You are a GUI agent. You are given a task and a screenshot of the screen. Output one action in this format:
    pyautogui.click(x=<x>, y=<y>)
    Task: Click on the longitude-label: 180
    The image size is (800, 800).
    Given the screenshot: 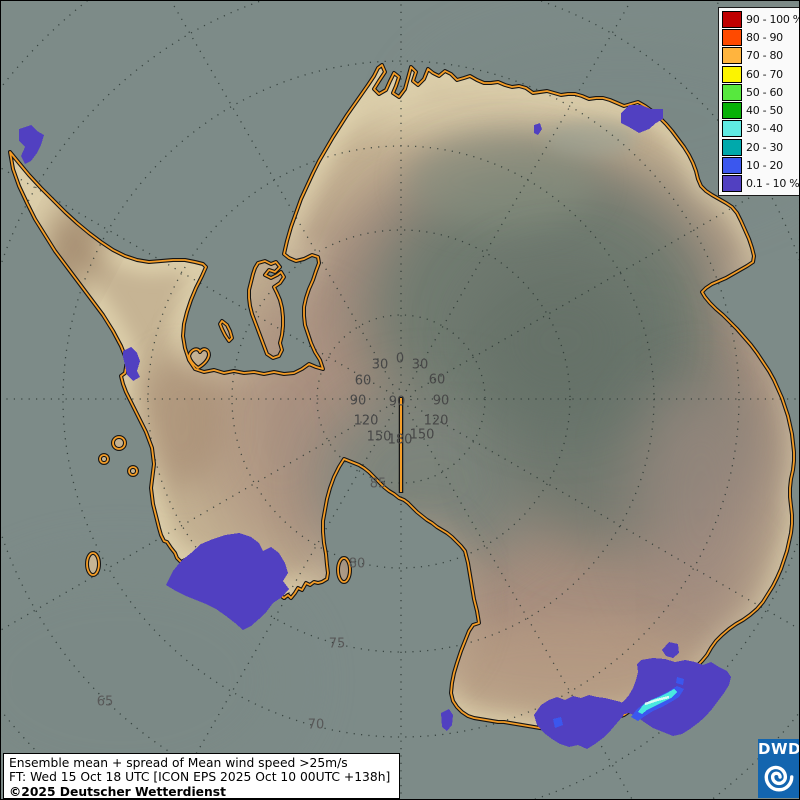 What is the action you would take?
    pyautogui.click(x=400, y=440)
    